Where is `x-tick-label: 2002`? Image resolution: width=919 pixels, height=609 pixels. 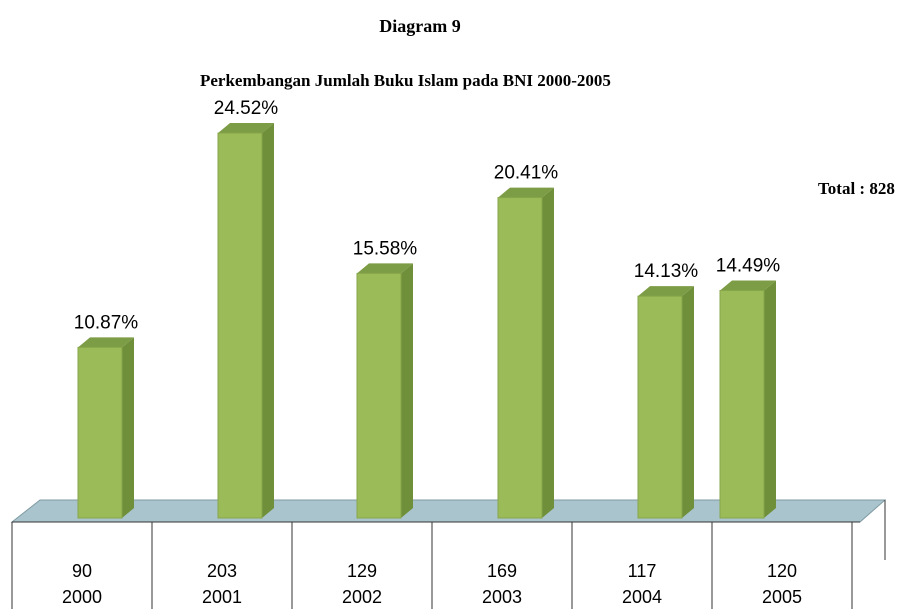 x-tick-label: 2002 is located at coordinates (362, 597).